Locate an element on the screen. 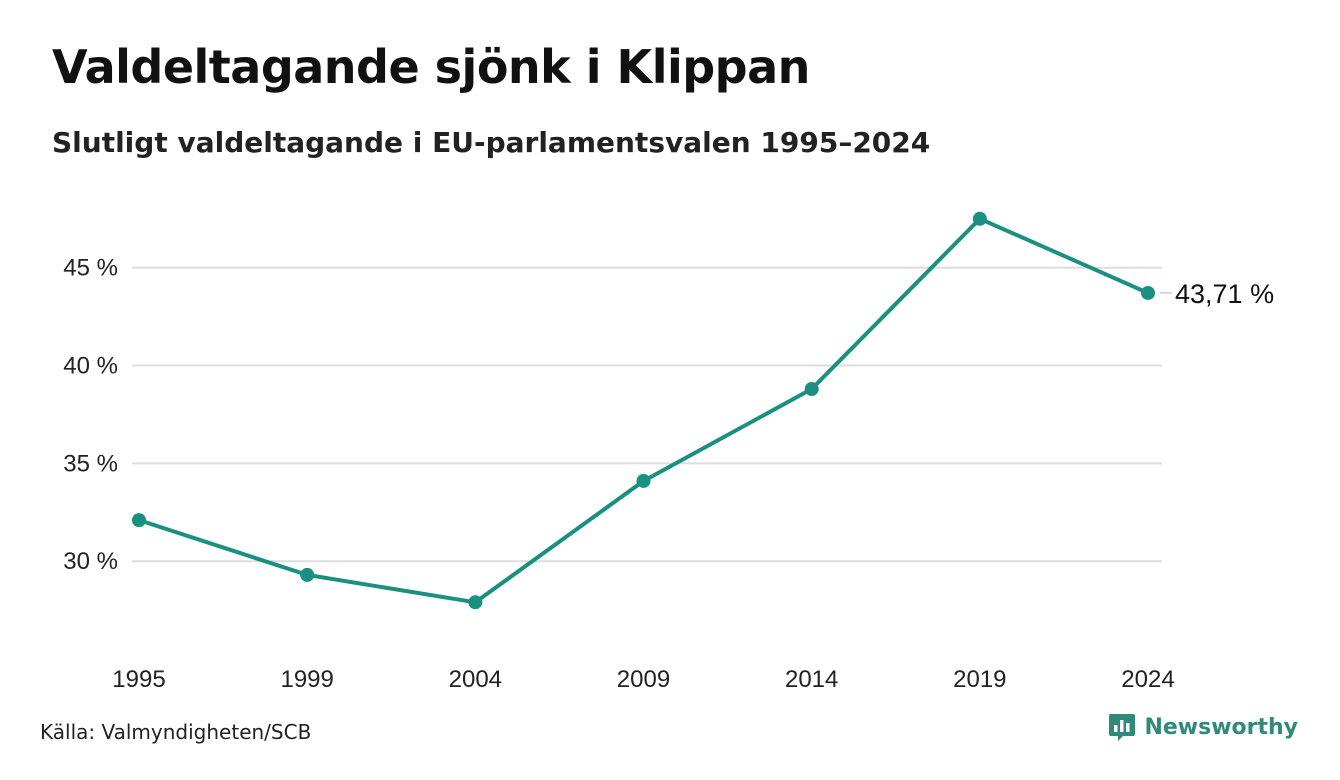 Image resolution: width=1340 pixels, height=780 pixels. y-tick-label: 40 % is located at coordinates (90, 366).